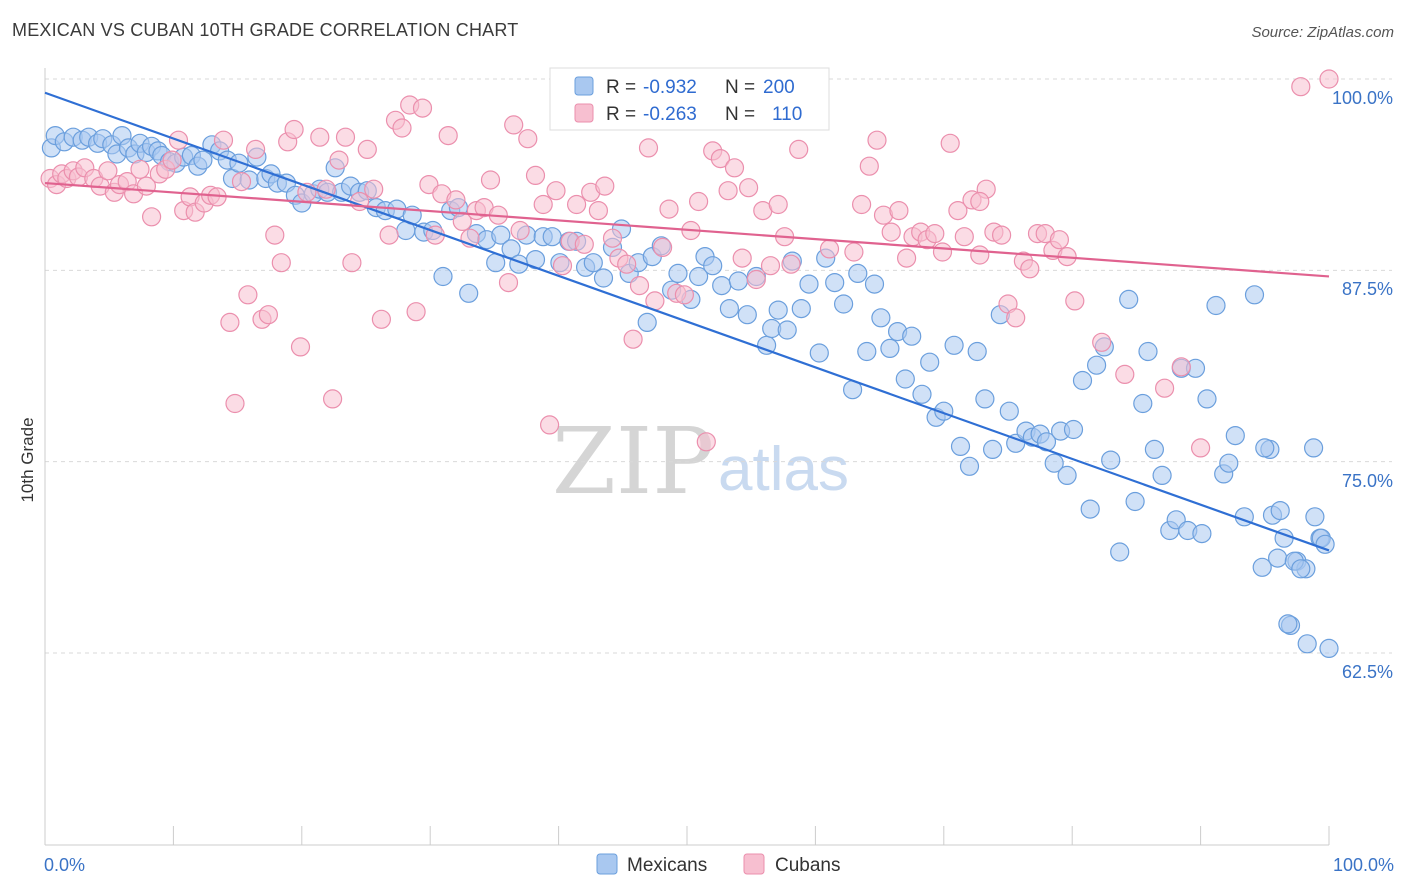 This screenshot has height=892, width=1406. I want to click on x-tick-label-min: 0.0%, so click(64, 865).